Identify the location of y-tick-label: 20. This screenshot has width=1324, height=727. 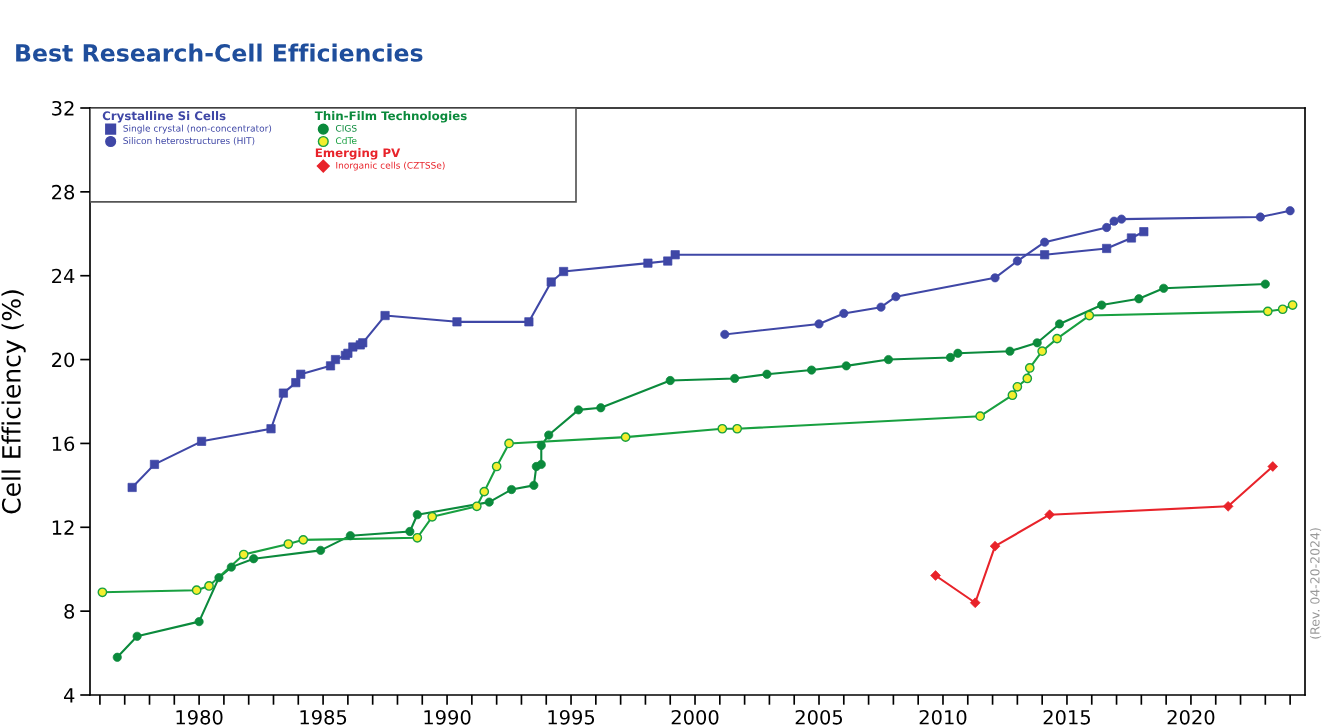
(63, 360).